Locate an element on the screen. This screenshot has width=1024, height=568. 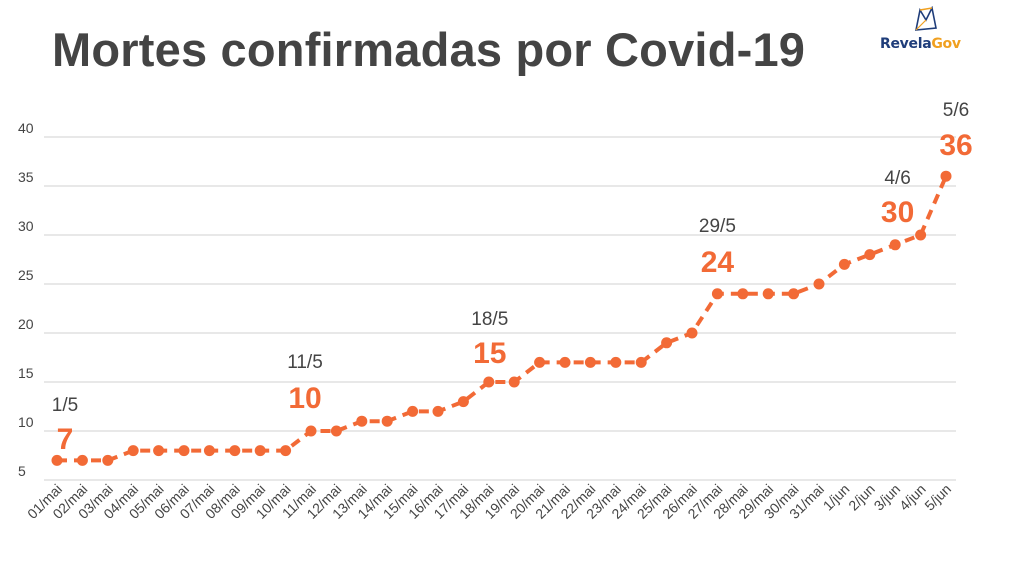
annotation-value-35: 36 is located at coordinates (955, 145).